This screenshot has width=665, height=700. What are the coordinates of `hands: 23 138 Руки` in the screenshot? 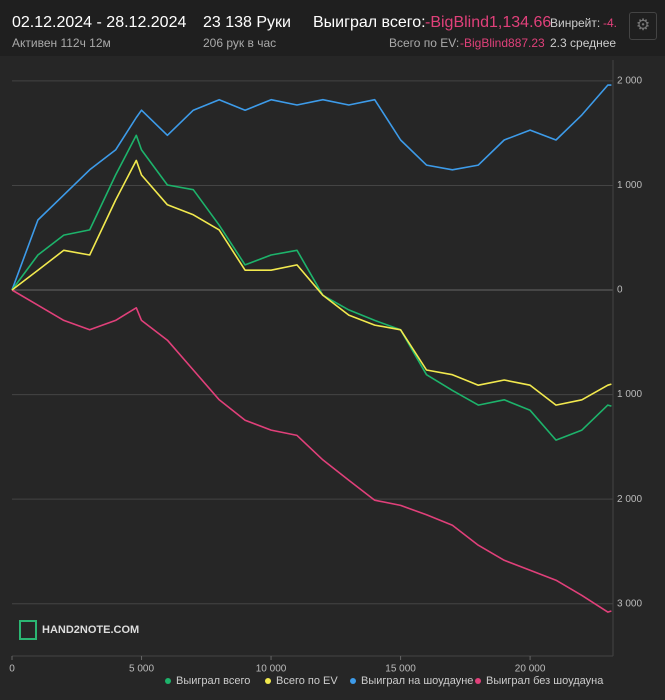 It's located at (247, 22).